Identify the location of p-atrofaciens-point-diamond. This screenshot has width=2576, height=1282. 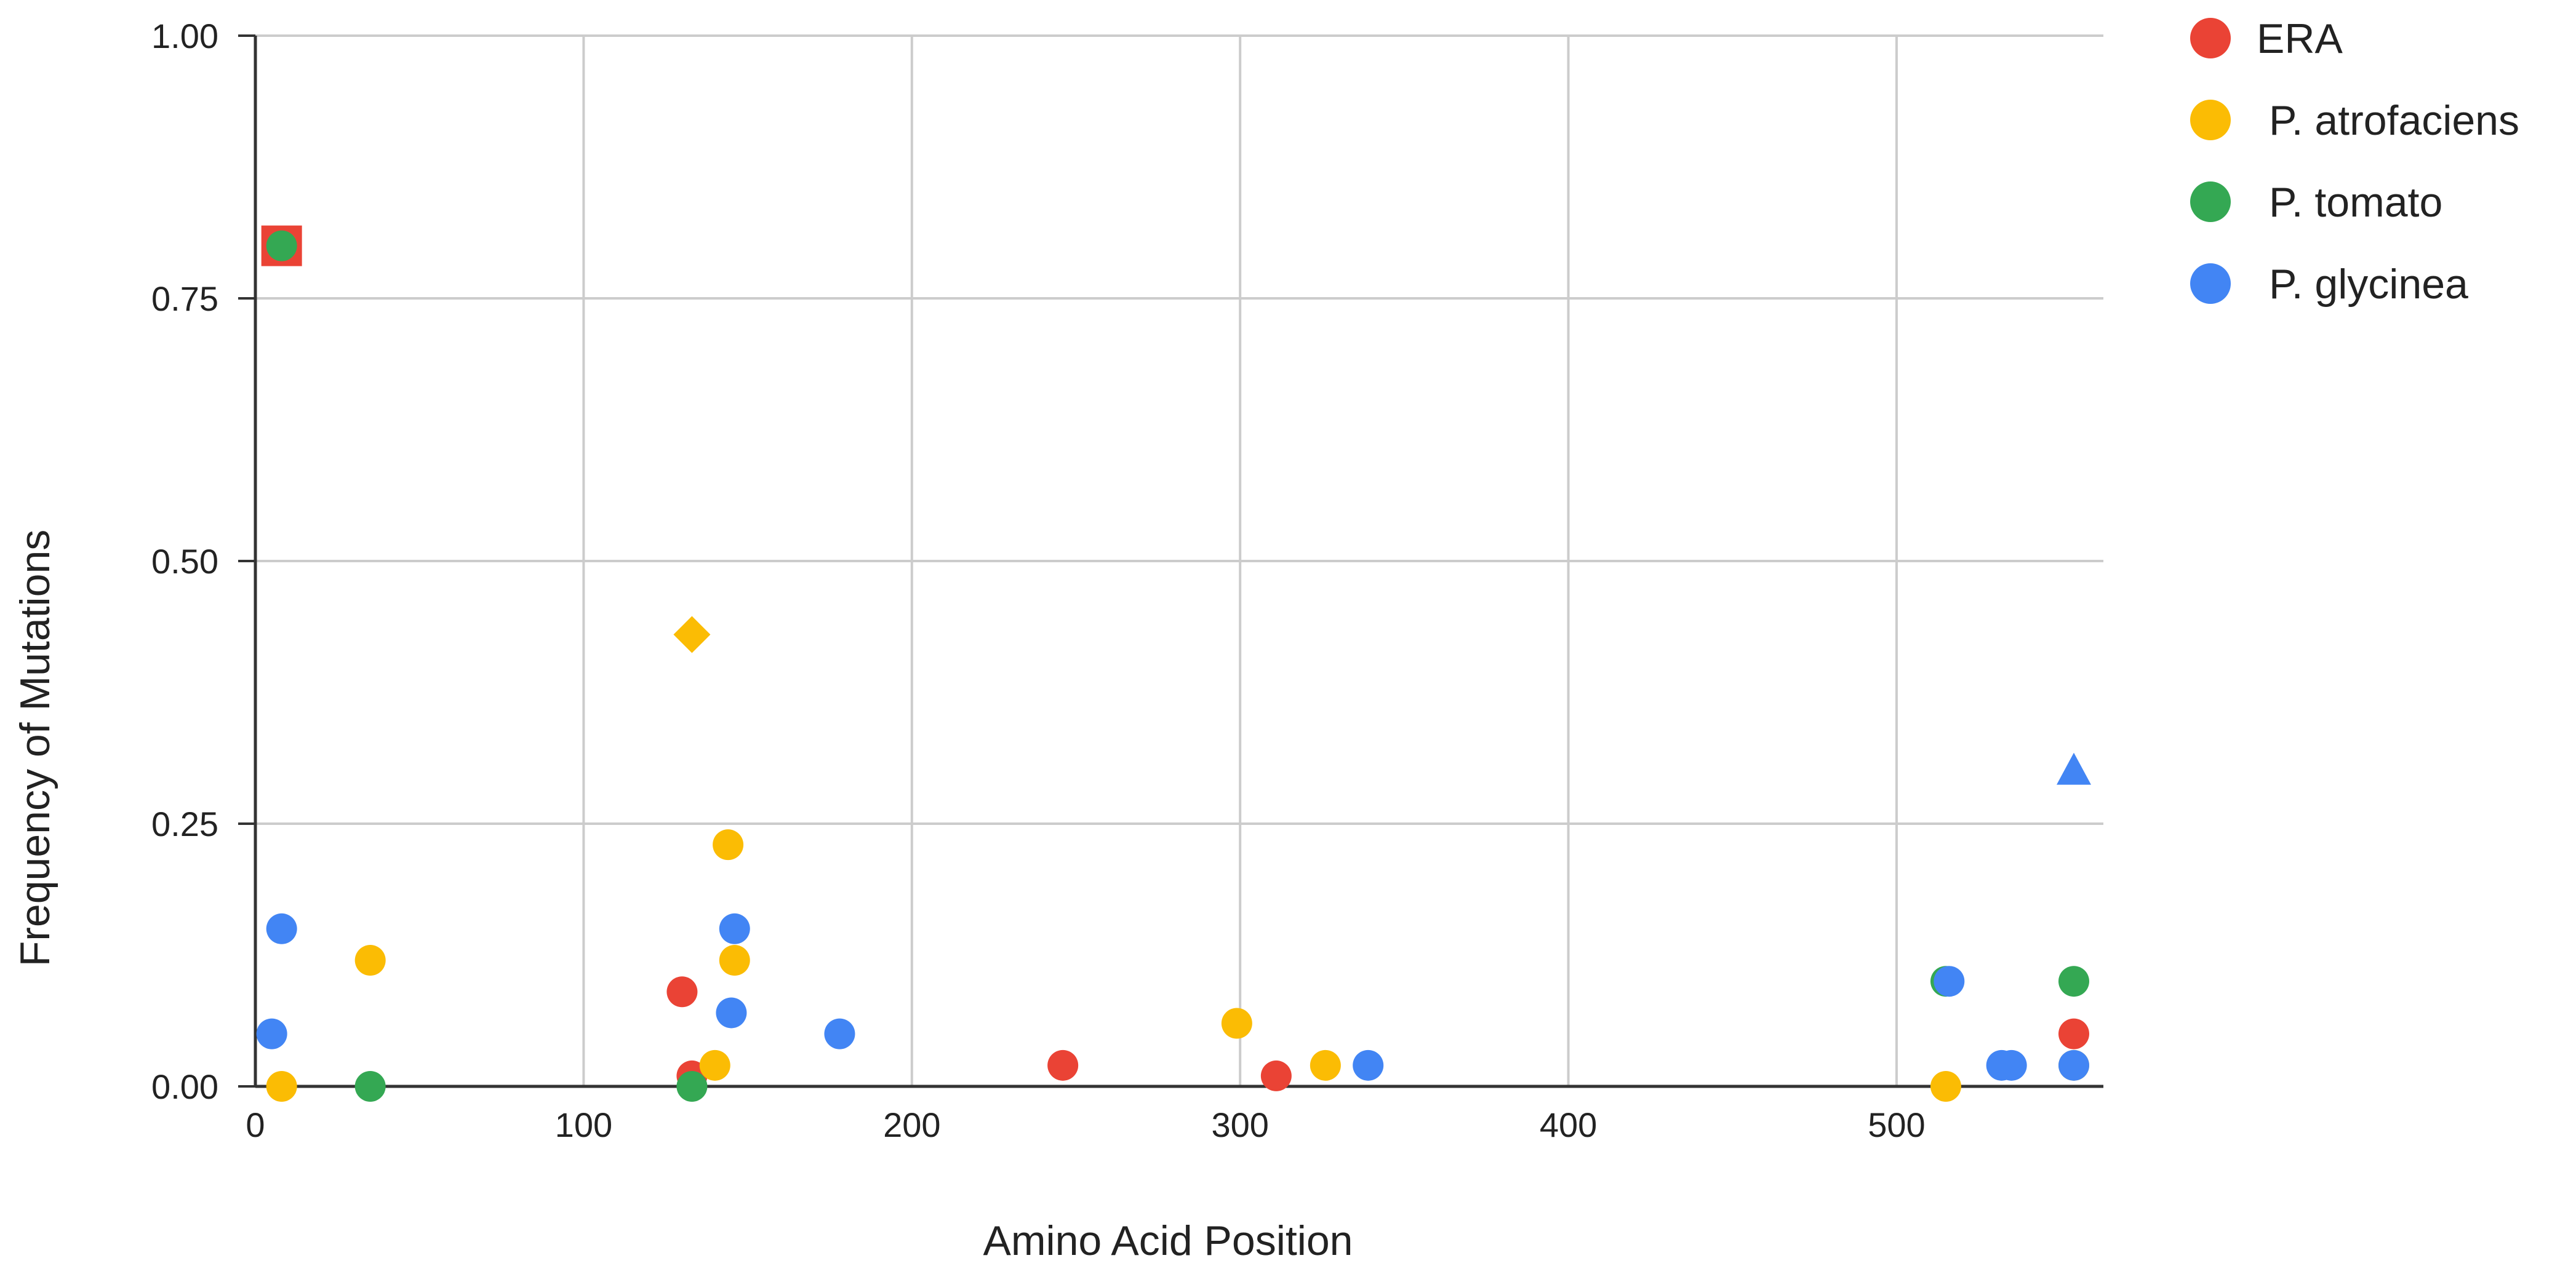
(692, 634).